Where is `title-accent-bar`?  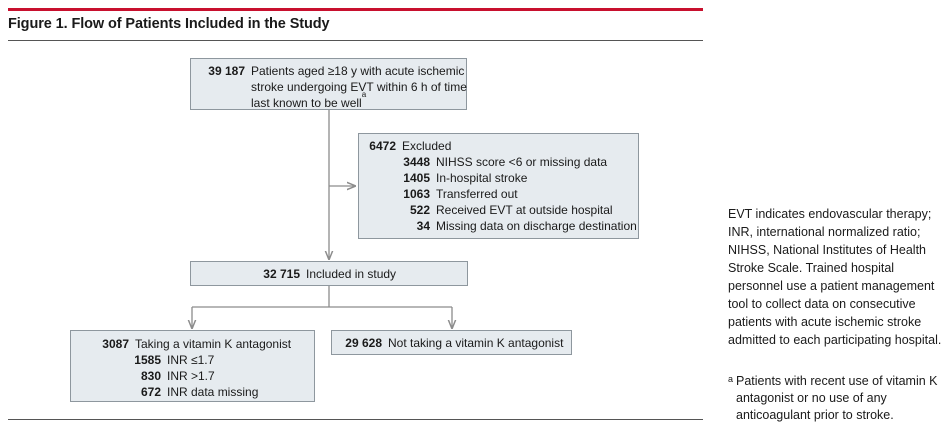 title-accent-bar is located at coordinates (355, 9).